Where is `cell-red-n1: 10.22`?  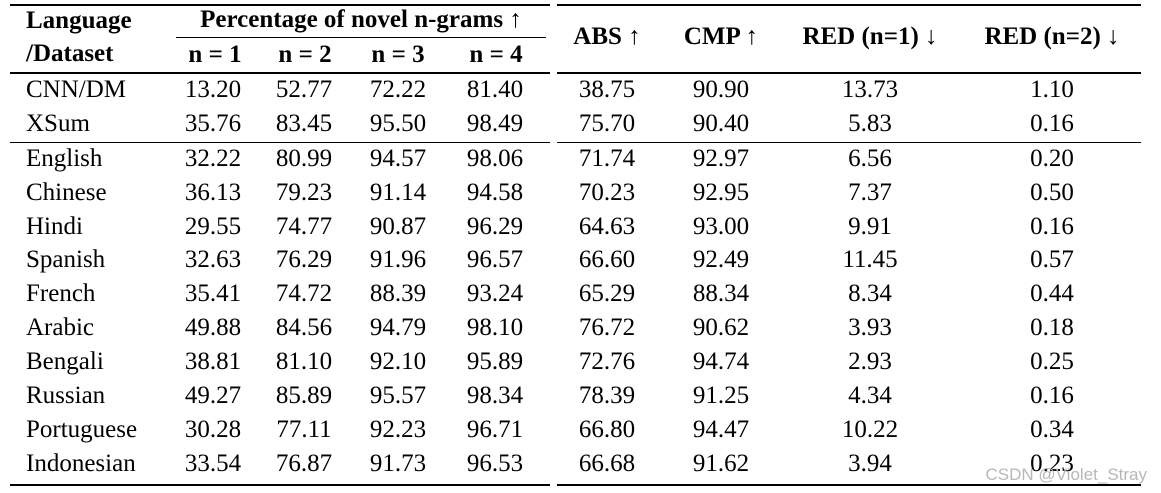
cell-red-n1: 10.22 is located at coordinates (870, 429).